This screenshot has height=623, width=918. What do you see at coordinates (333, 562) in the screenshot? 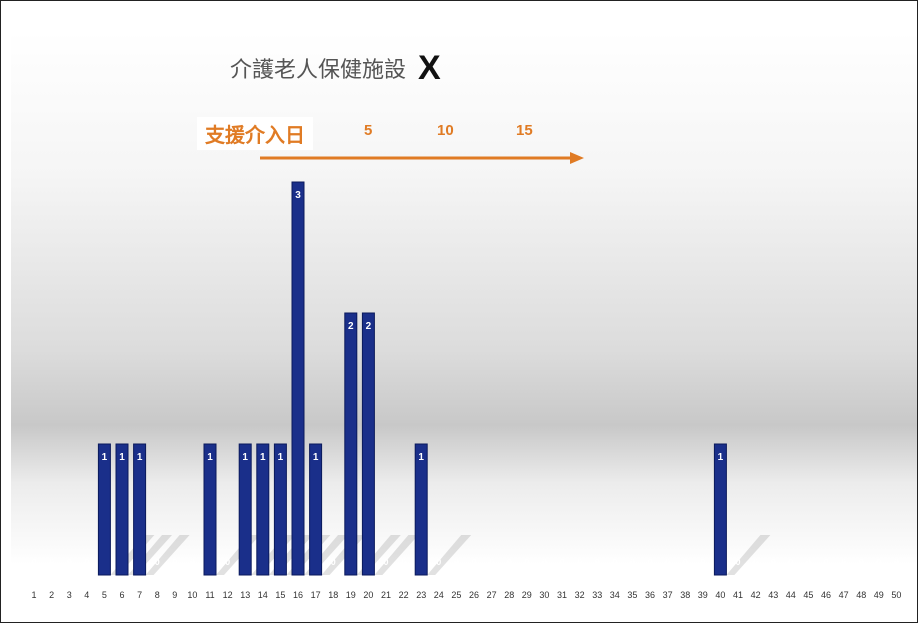
I see `data-label-day-18: 0` at bounding box center [333, 562].